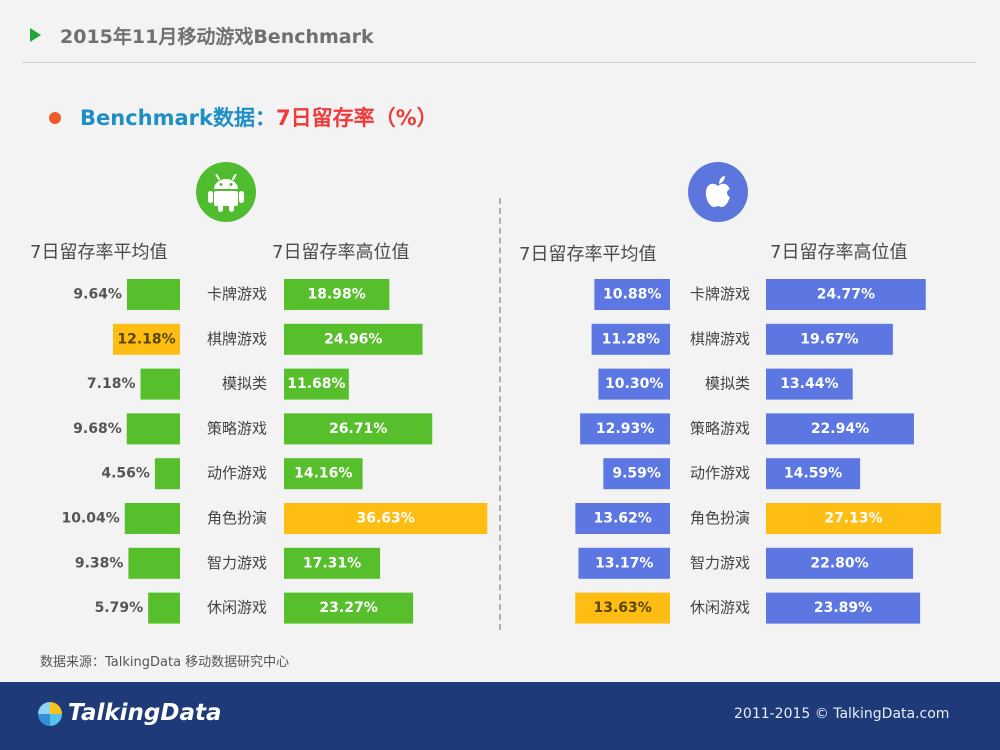 Image resolution: width=1000 pixels, height=750 pixels. I want to click on ios-avg-label: 10.88%, so click(632, 295).